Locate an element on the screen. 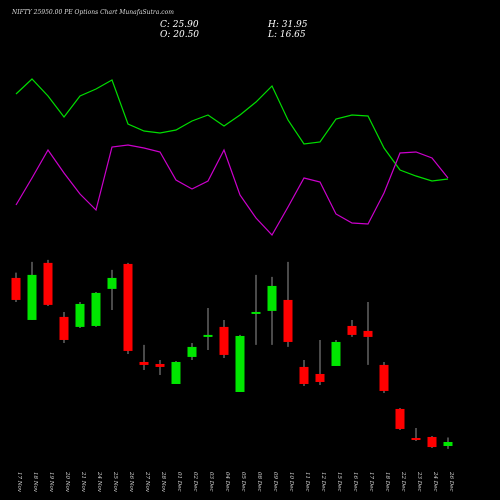 The width and height of the screenshot is (500, 500). x-tick-label: 20 Nov is located at coordinates (67, 482).